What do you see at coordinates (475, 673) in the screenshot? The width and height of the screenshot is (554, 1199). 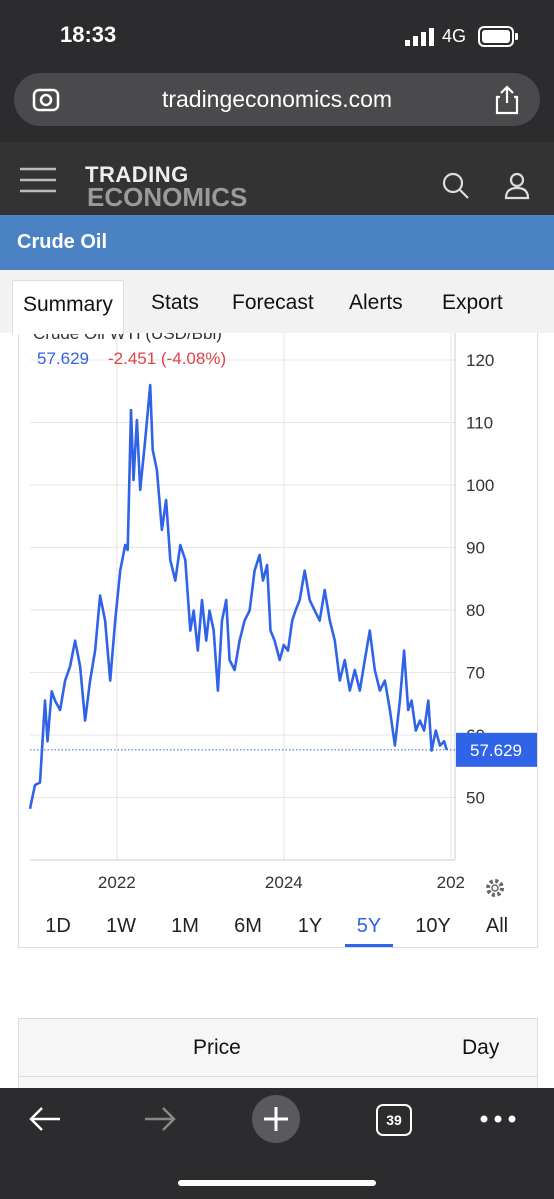 I see `y-tick-label: 70` at bounding box center [475, 673].